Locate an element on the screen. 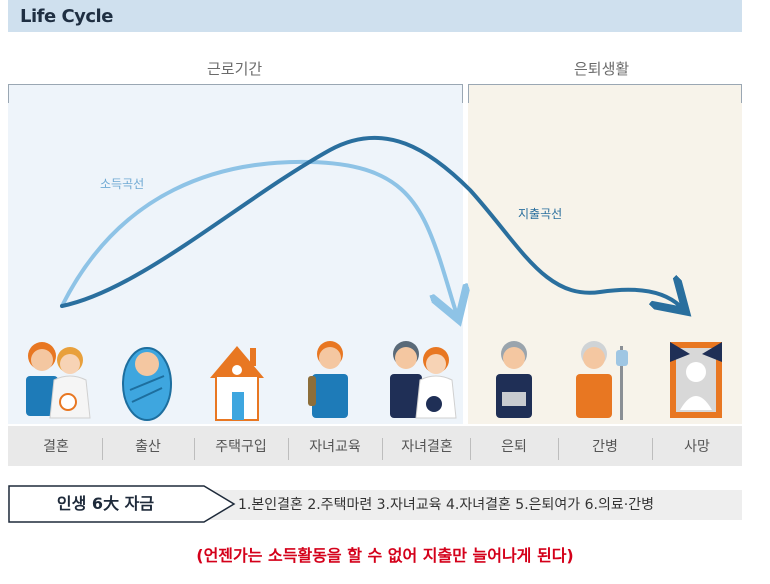 This screenshot has width=770, height=584. retire-bracket is located at coordinates (605, 93).